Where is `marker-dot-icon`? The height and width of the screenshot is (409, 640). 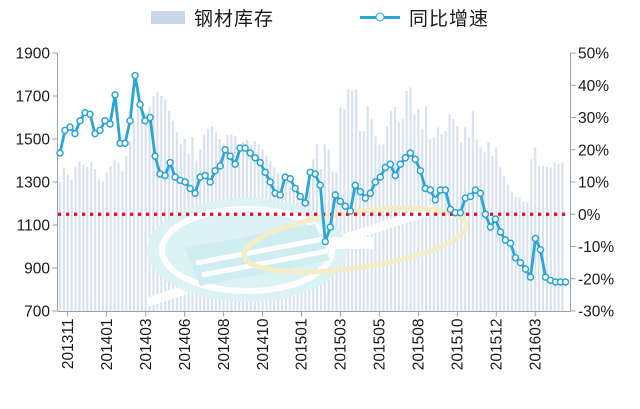
marker-dot-icon is located at coordinates (380, 17).